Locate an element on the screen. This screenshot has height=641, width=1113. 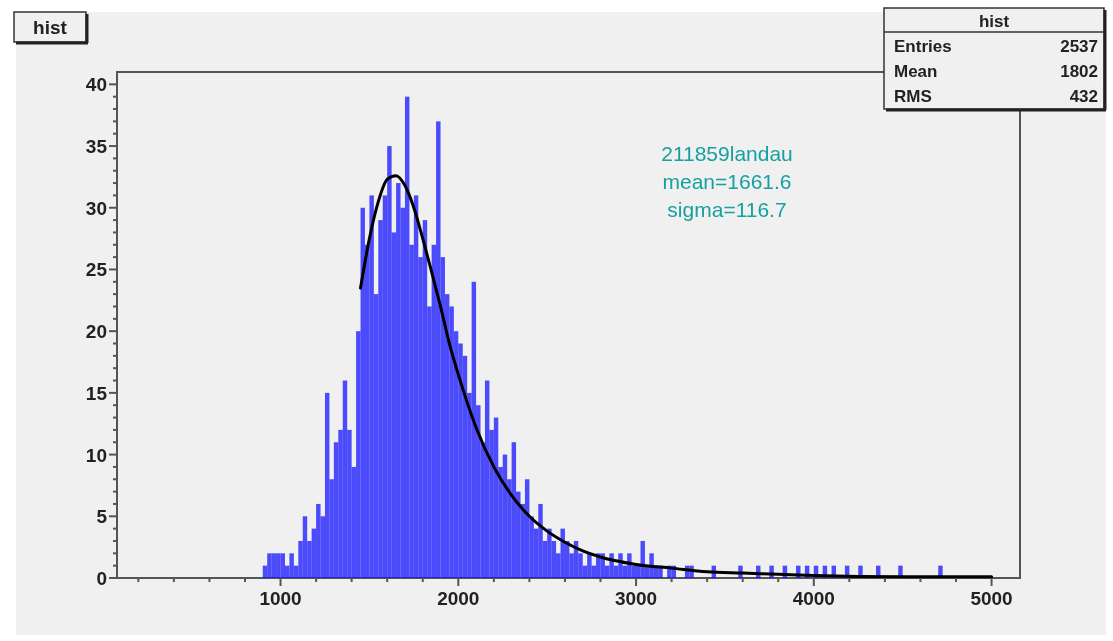
x-tick-label: 4000 is located at coordinates (813, 598).